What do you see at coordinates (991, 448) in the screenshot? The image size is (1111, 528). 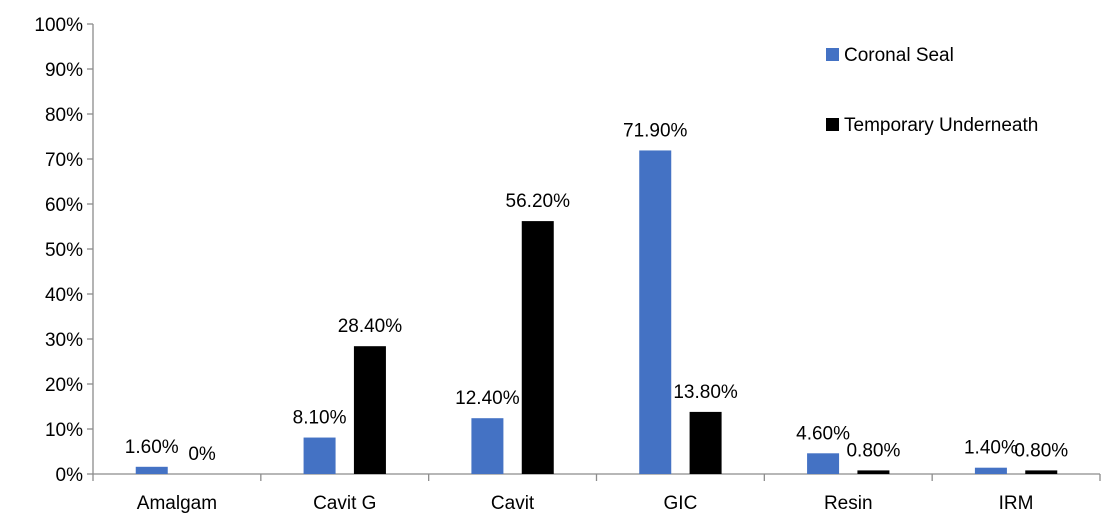 I see `data-label: 1.40%` at bounding box center [991, 448].